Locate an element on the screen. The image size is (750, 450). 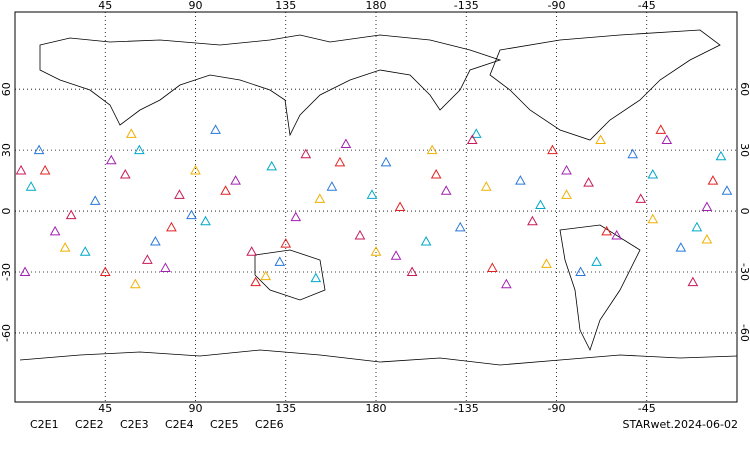
x-tick-label-bottom: 45 is located at coordinates (105, 408).